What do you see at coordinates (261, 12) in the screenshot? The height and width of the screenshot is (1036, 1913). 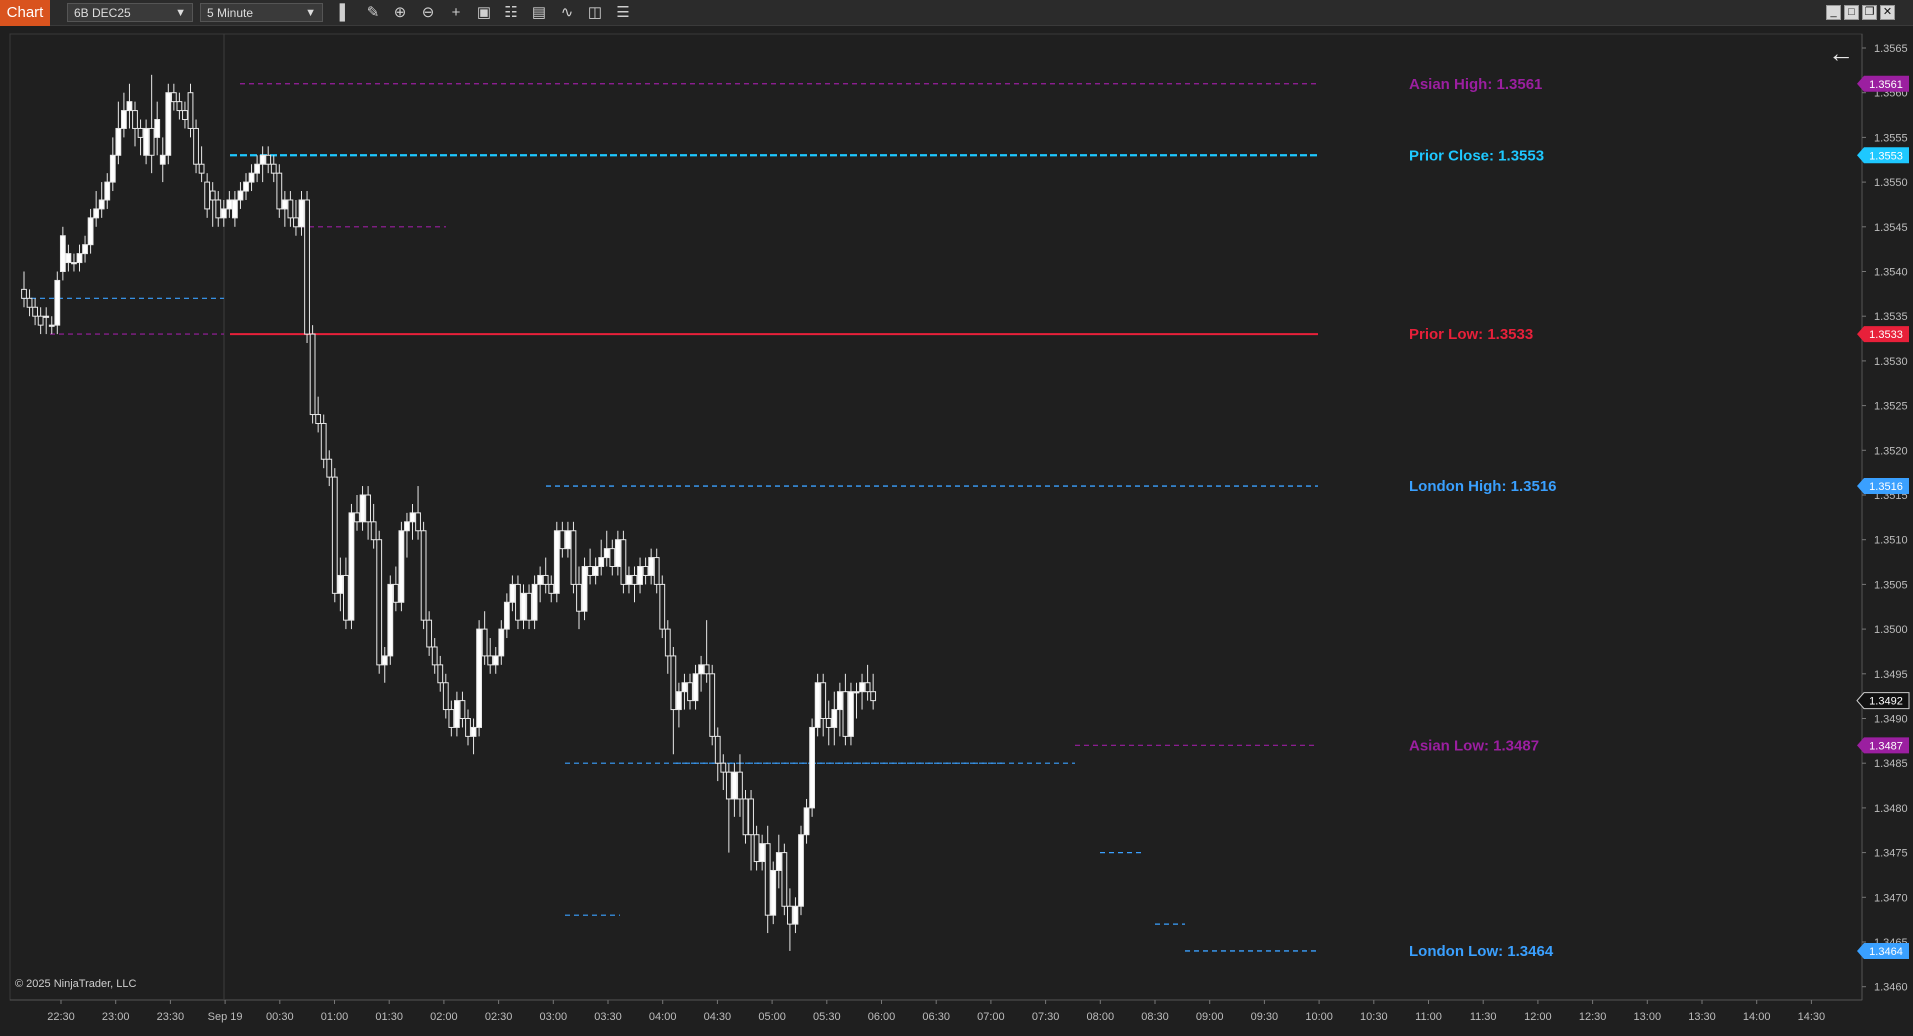 I see `interval-selector: 5 Minute ▼` at bounding box center [261, 12].